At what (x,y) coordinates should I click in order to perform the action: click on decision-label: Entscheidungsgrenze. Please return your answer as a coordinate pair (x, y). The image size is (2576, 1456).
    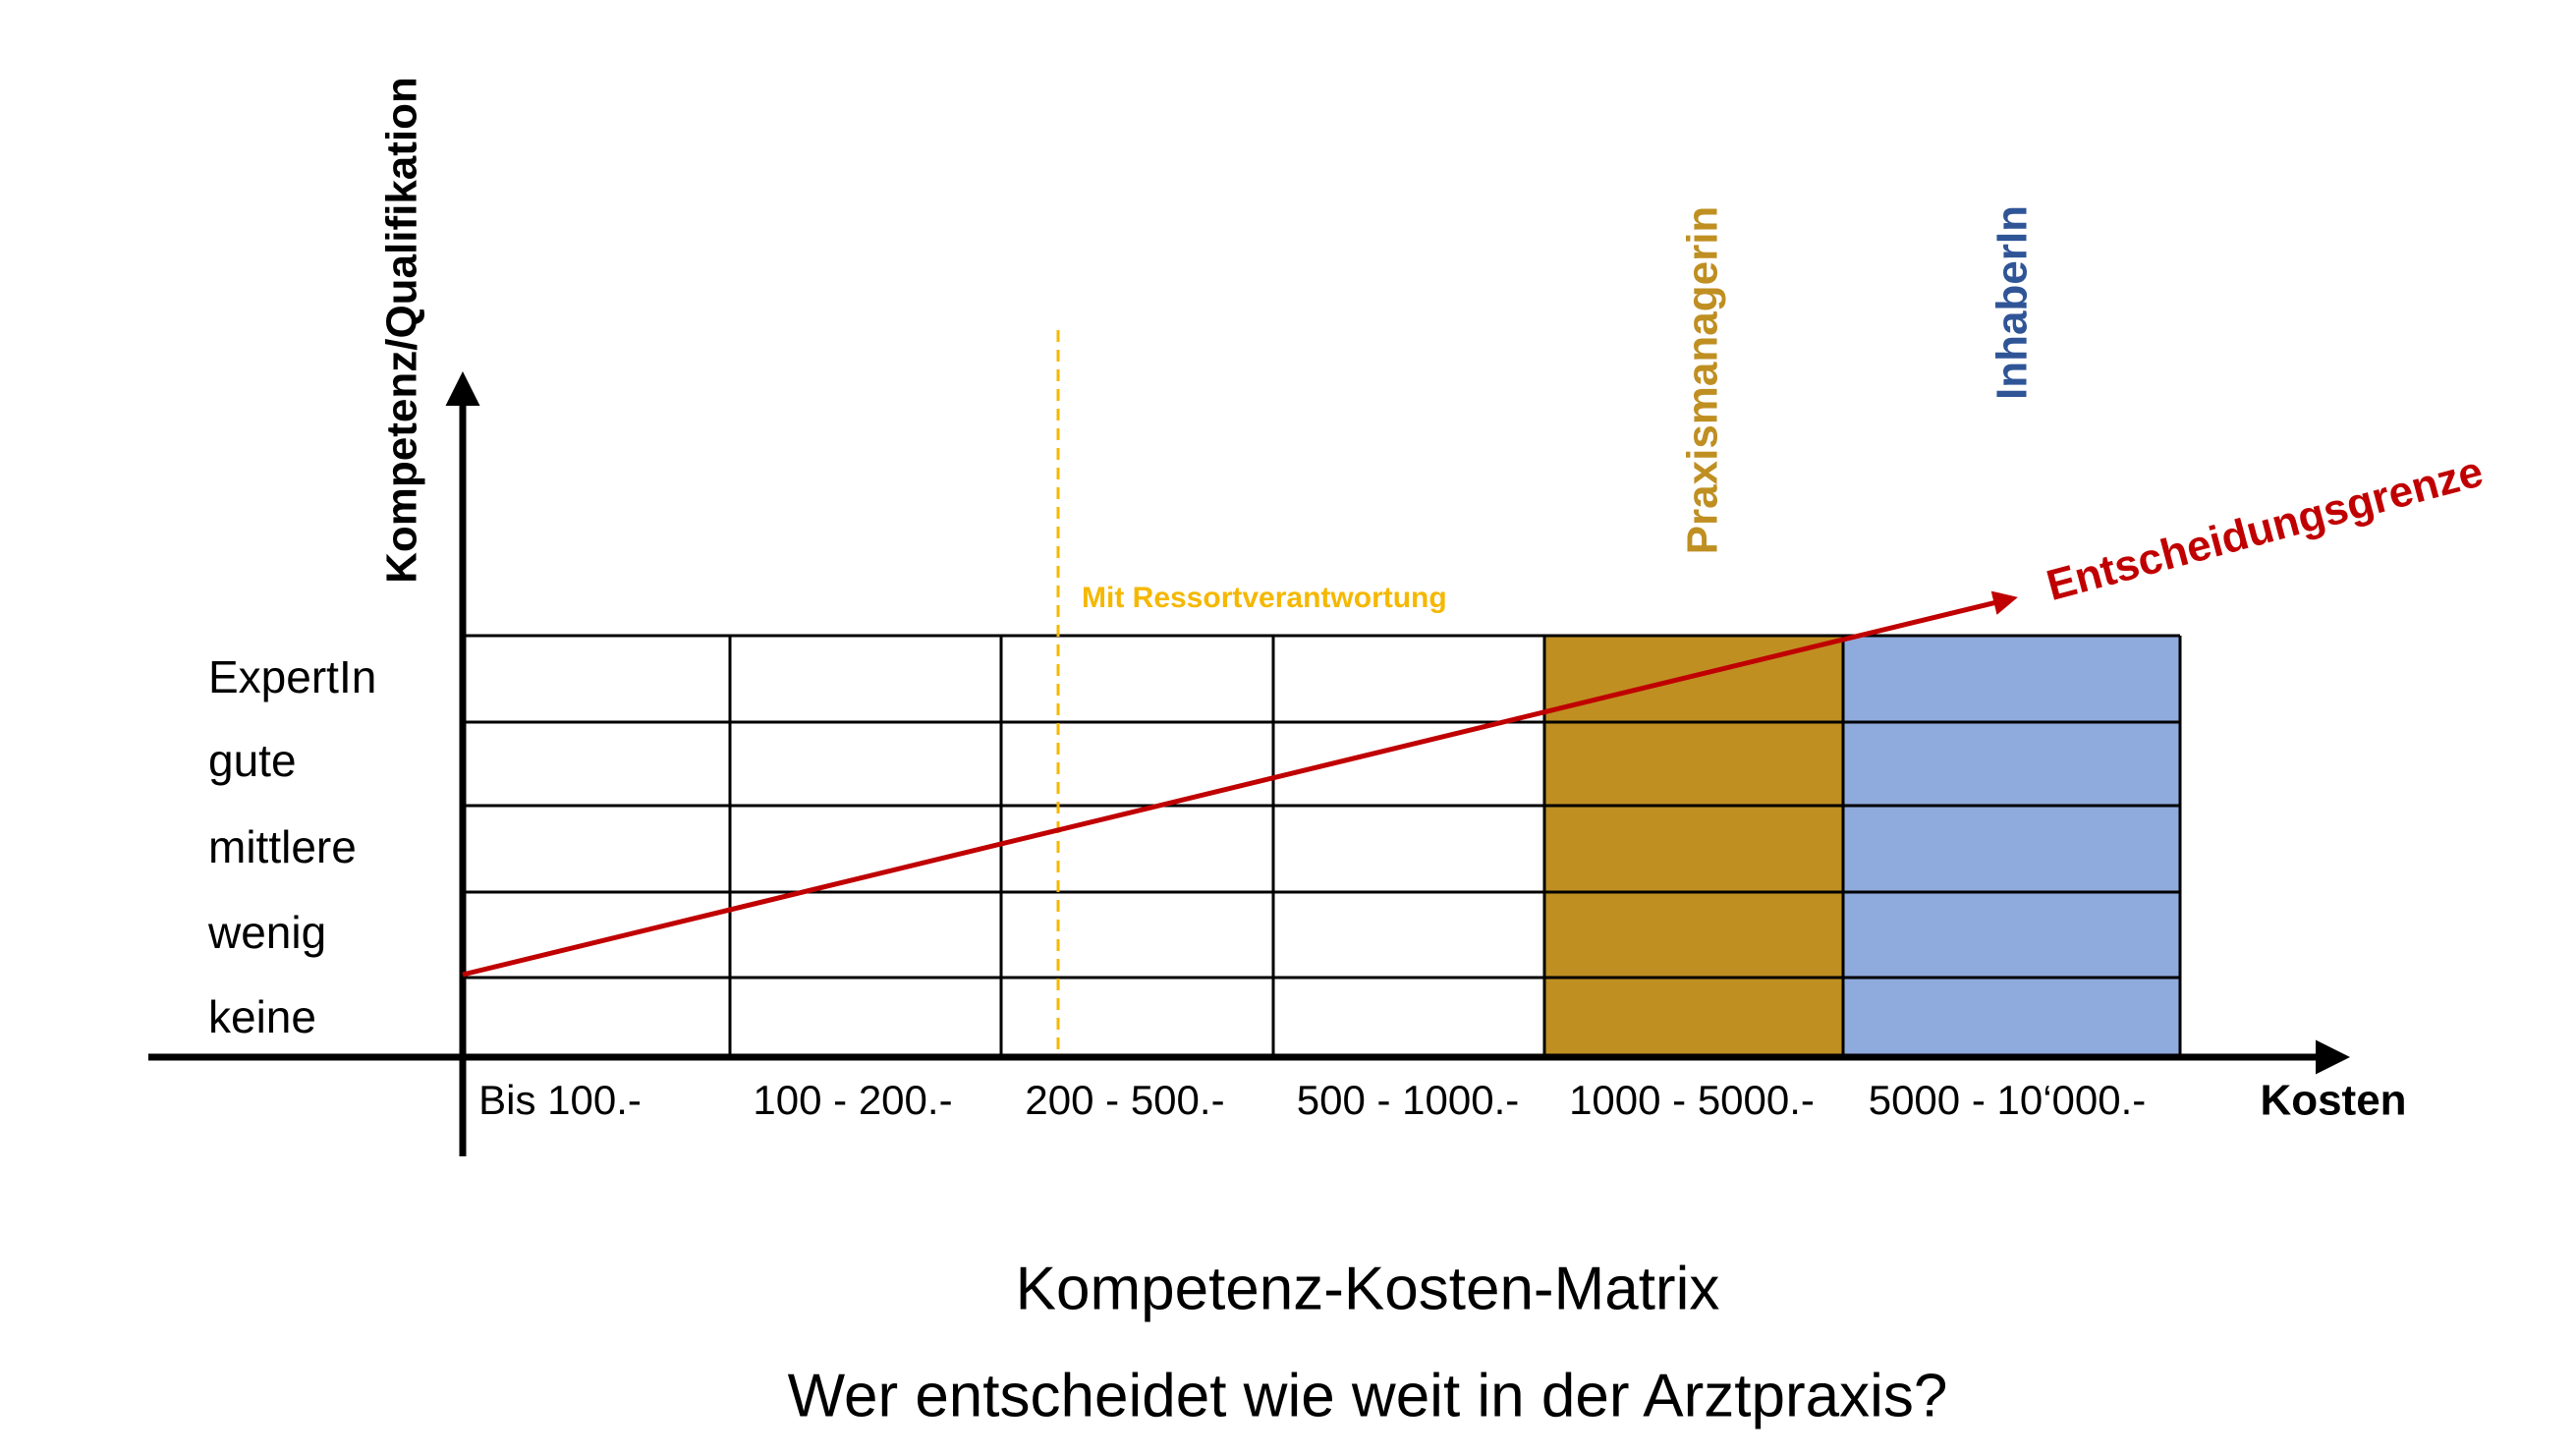
    Looking at the image, I should click on (2265, 528).